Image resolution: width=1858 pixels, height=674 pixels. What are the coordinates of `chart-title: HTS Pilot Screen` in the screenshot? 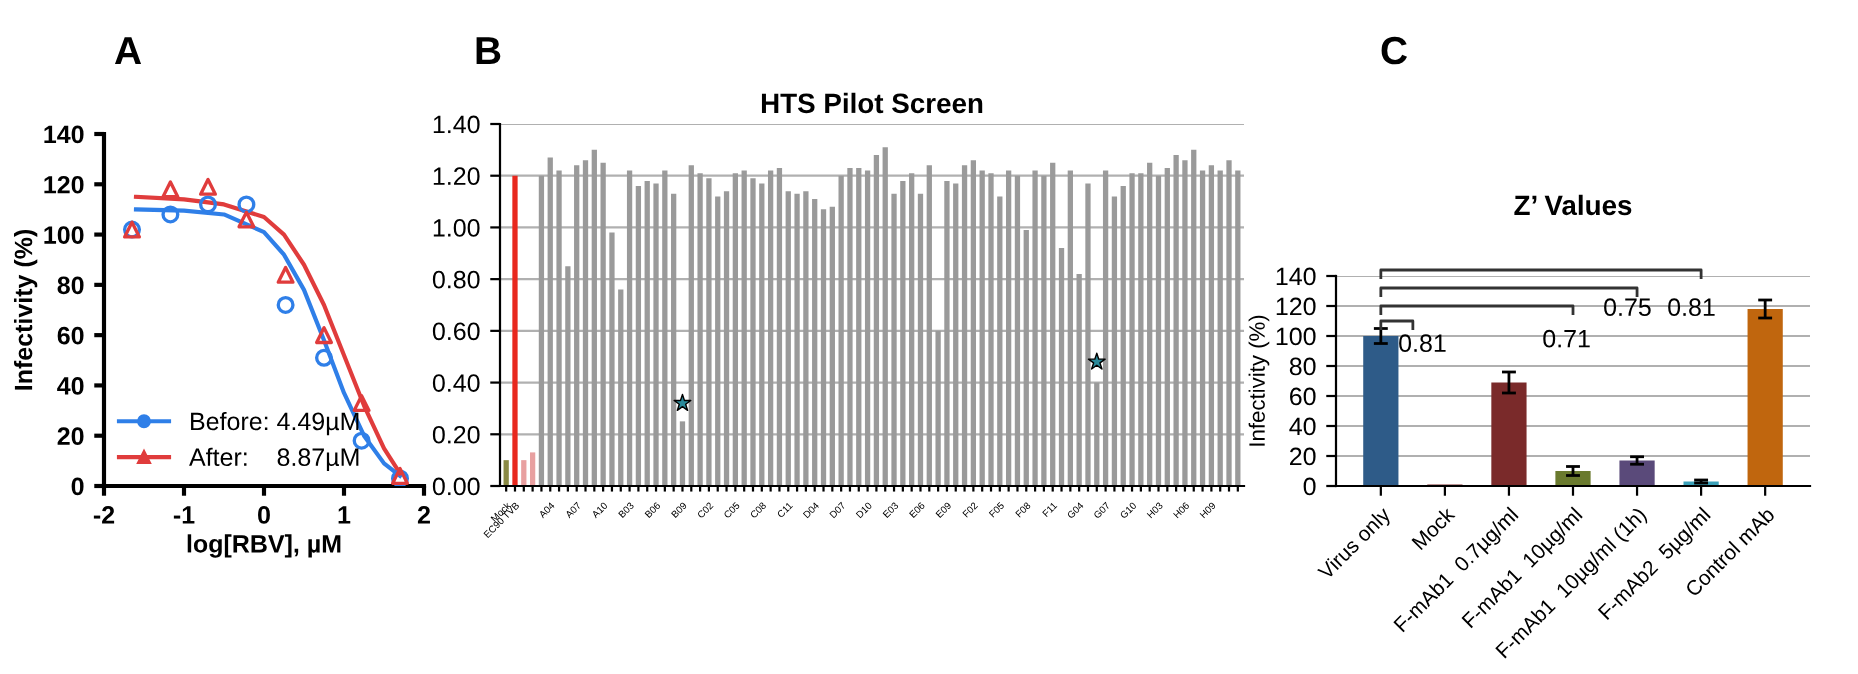 It's located at (872, 103).